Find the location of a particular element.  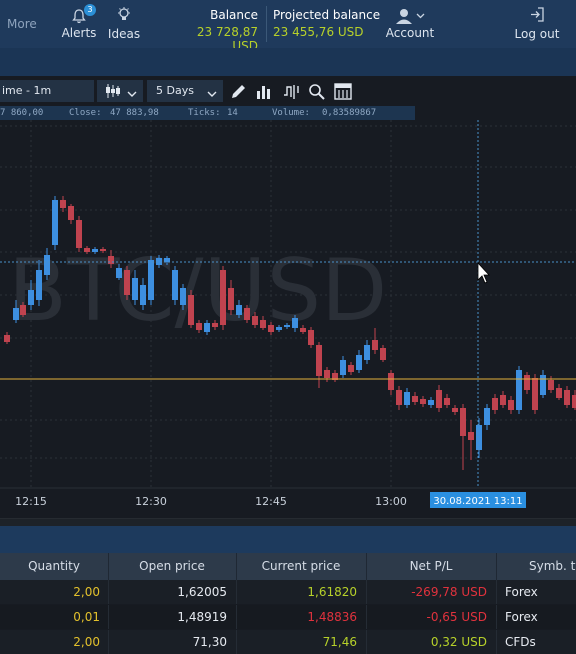

logout-button: Log out is located at coordinates (537, 24).